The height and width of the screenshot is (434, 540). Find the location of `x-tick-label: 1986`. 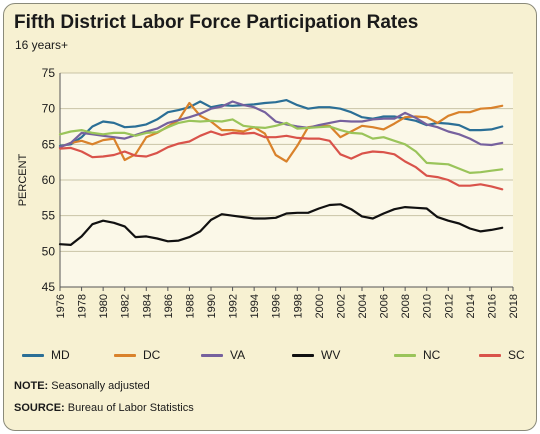

x-tick-label: 1986 is located at coordinates (169, 306).